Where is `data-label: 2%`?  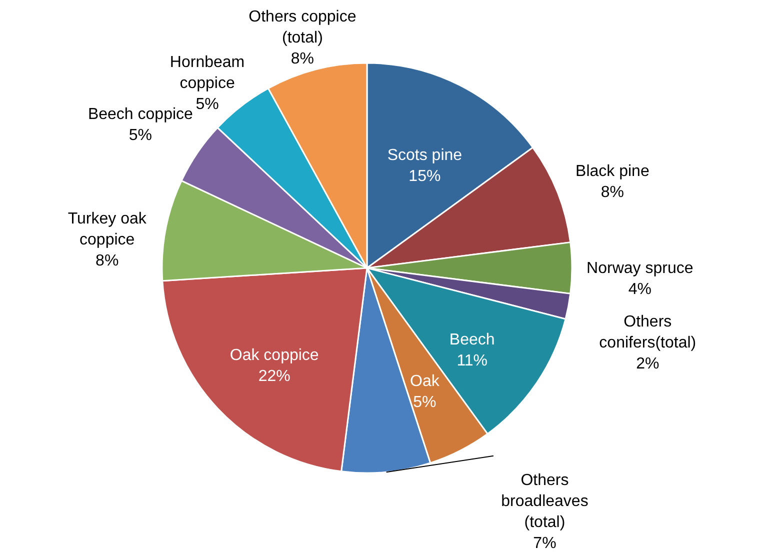
data-label: 2% is located at coordinates (648, 364).